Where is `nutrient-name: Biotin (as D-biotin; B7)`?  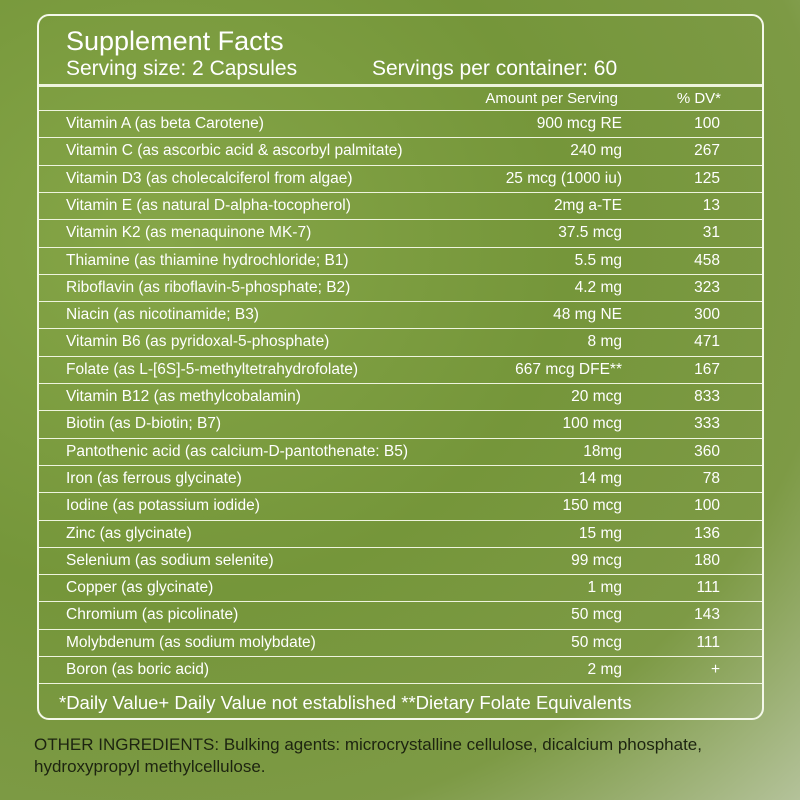 nutrient-name: Biotin (as D-biotin; B7) is located at coordinates (144, 424).